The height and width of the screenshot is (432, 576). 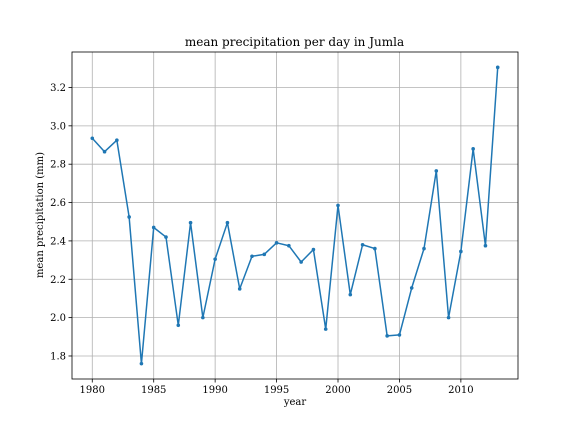 What do you see at coordinates (276, 390) in the screenshot?
I see `x-tick-label: 1995` at bounding box center [276, 390].